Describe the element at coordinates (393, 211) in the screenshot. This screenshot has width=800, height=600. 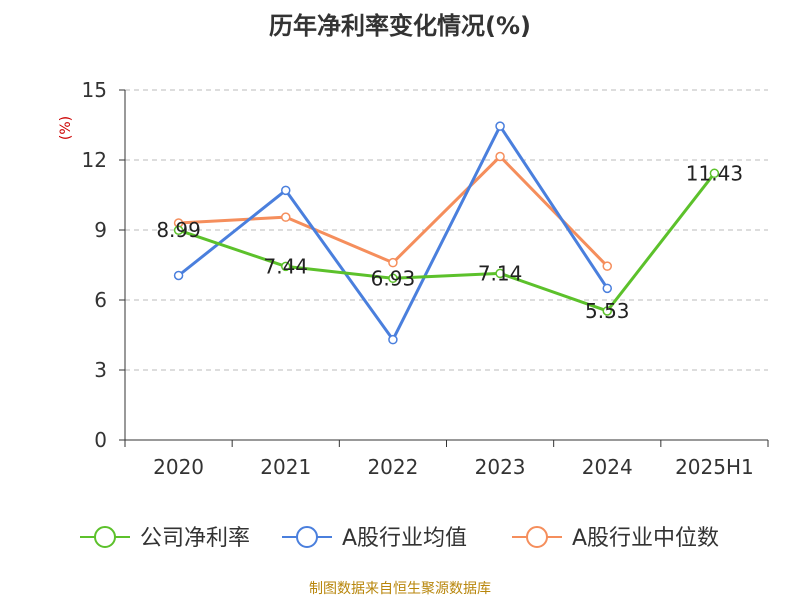
I see `series-line` at that location.